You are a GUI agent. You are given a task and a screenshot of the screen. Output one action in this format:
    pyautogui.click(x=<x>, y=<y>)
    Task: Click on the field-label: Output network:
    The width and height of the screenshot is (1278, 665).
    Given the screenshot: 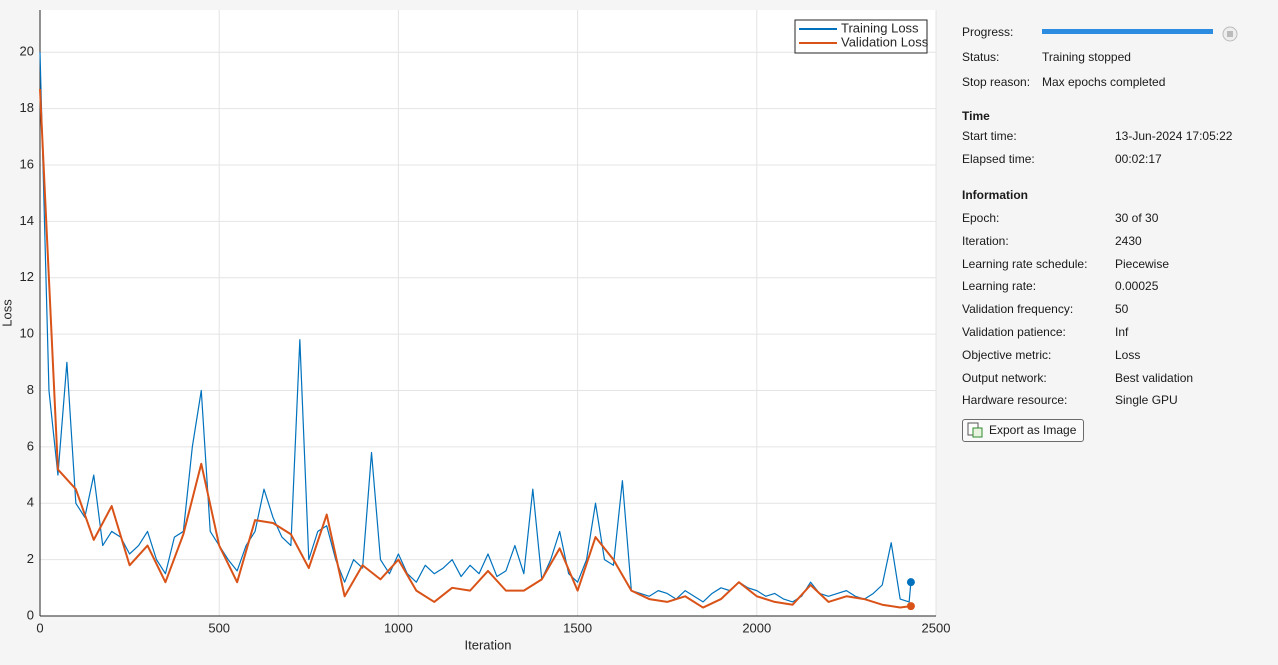 What is the action you would take?
    pyautogui.click(x=1004, y=377)
    